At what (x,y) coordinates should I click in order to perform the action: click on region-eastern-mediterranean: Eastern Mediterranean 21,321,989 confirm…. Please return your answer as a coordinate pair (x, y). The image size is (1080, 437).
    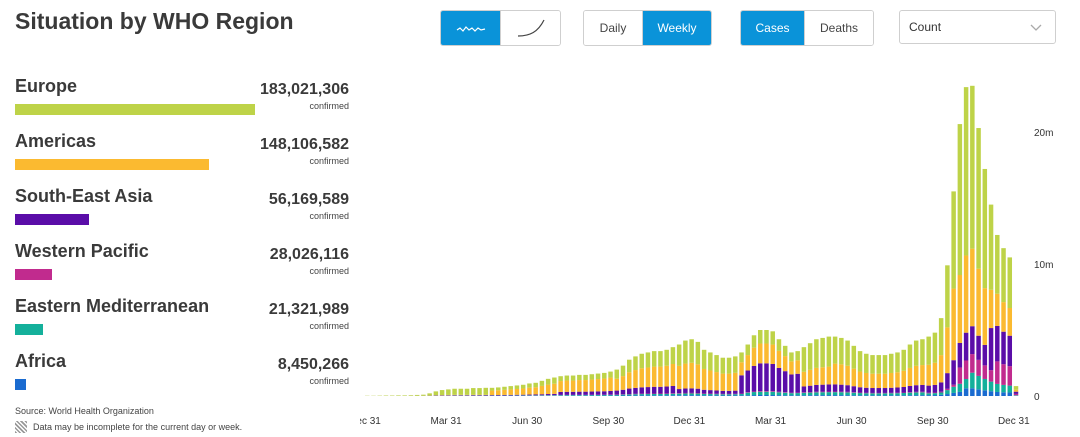
    Looking at the image, I should click on (185, 323).